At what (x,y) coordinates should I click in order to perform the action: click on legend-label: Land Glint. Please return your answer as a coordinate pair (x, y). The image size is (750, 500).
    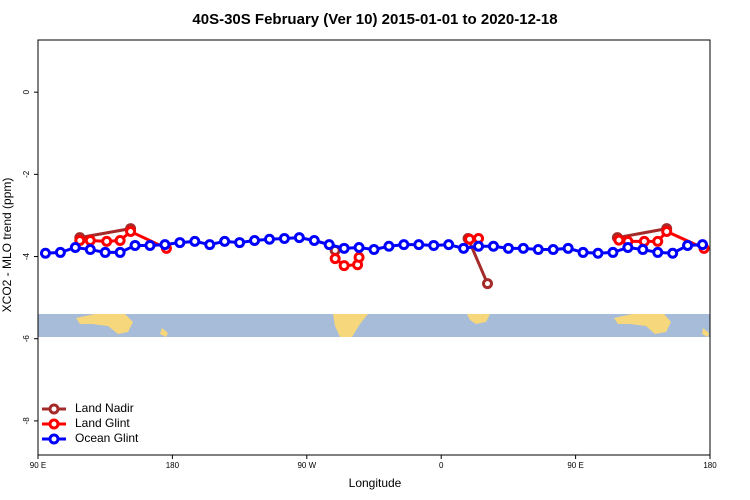
    Looking at the image, I should click on (102, 423).